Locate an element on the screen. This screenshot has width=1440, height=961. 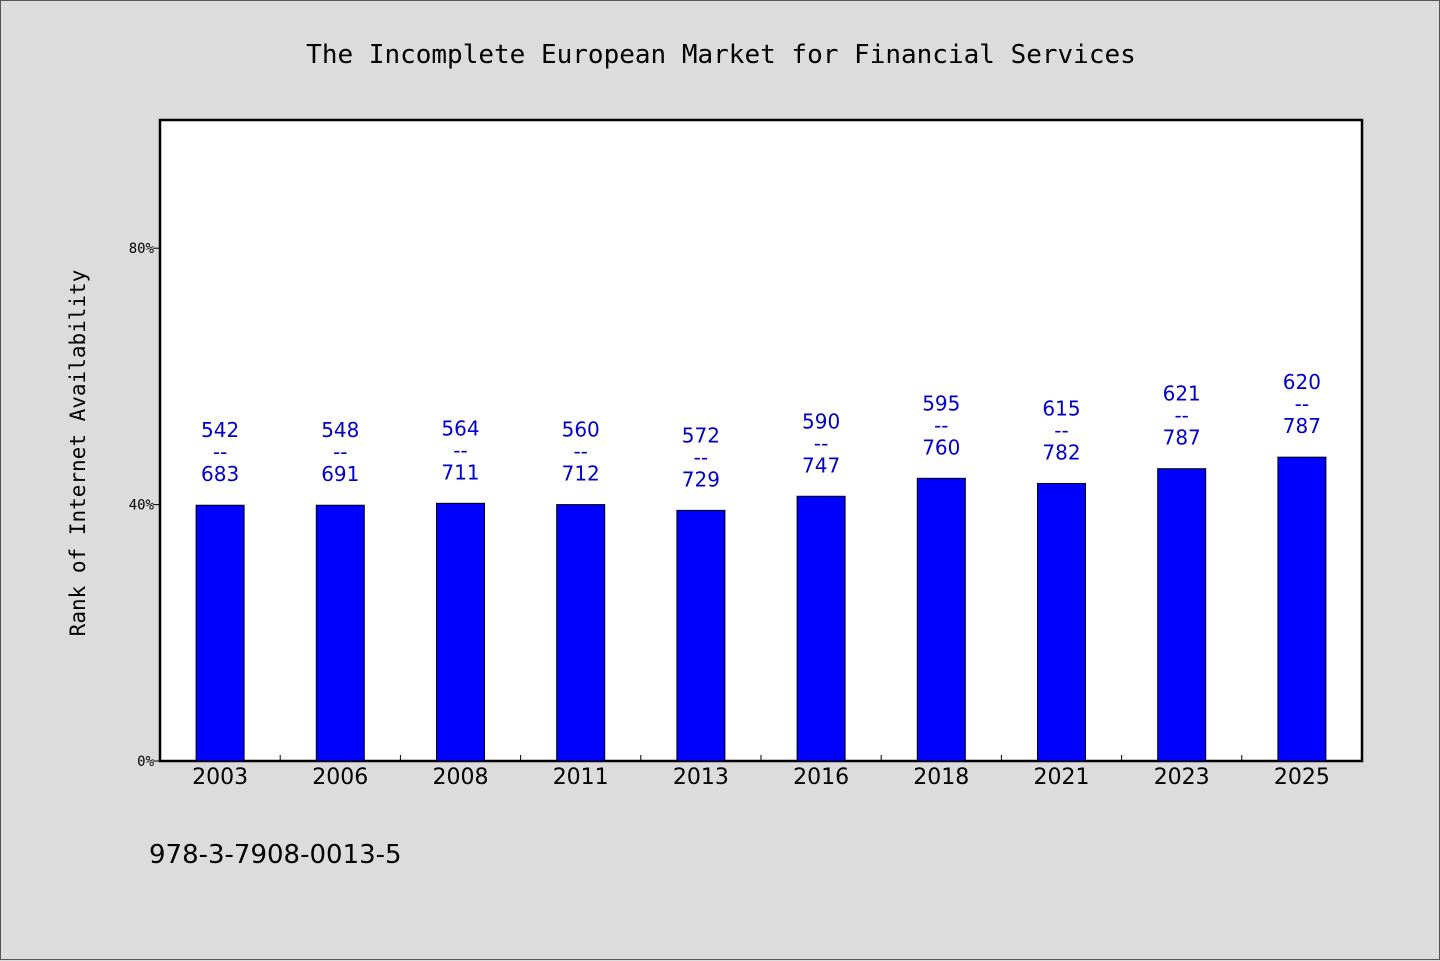
x-tick-label: 2025 is located at coordinates (1302, 777).